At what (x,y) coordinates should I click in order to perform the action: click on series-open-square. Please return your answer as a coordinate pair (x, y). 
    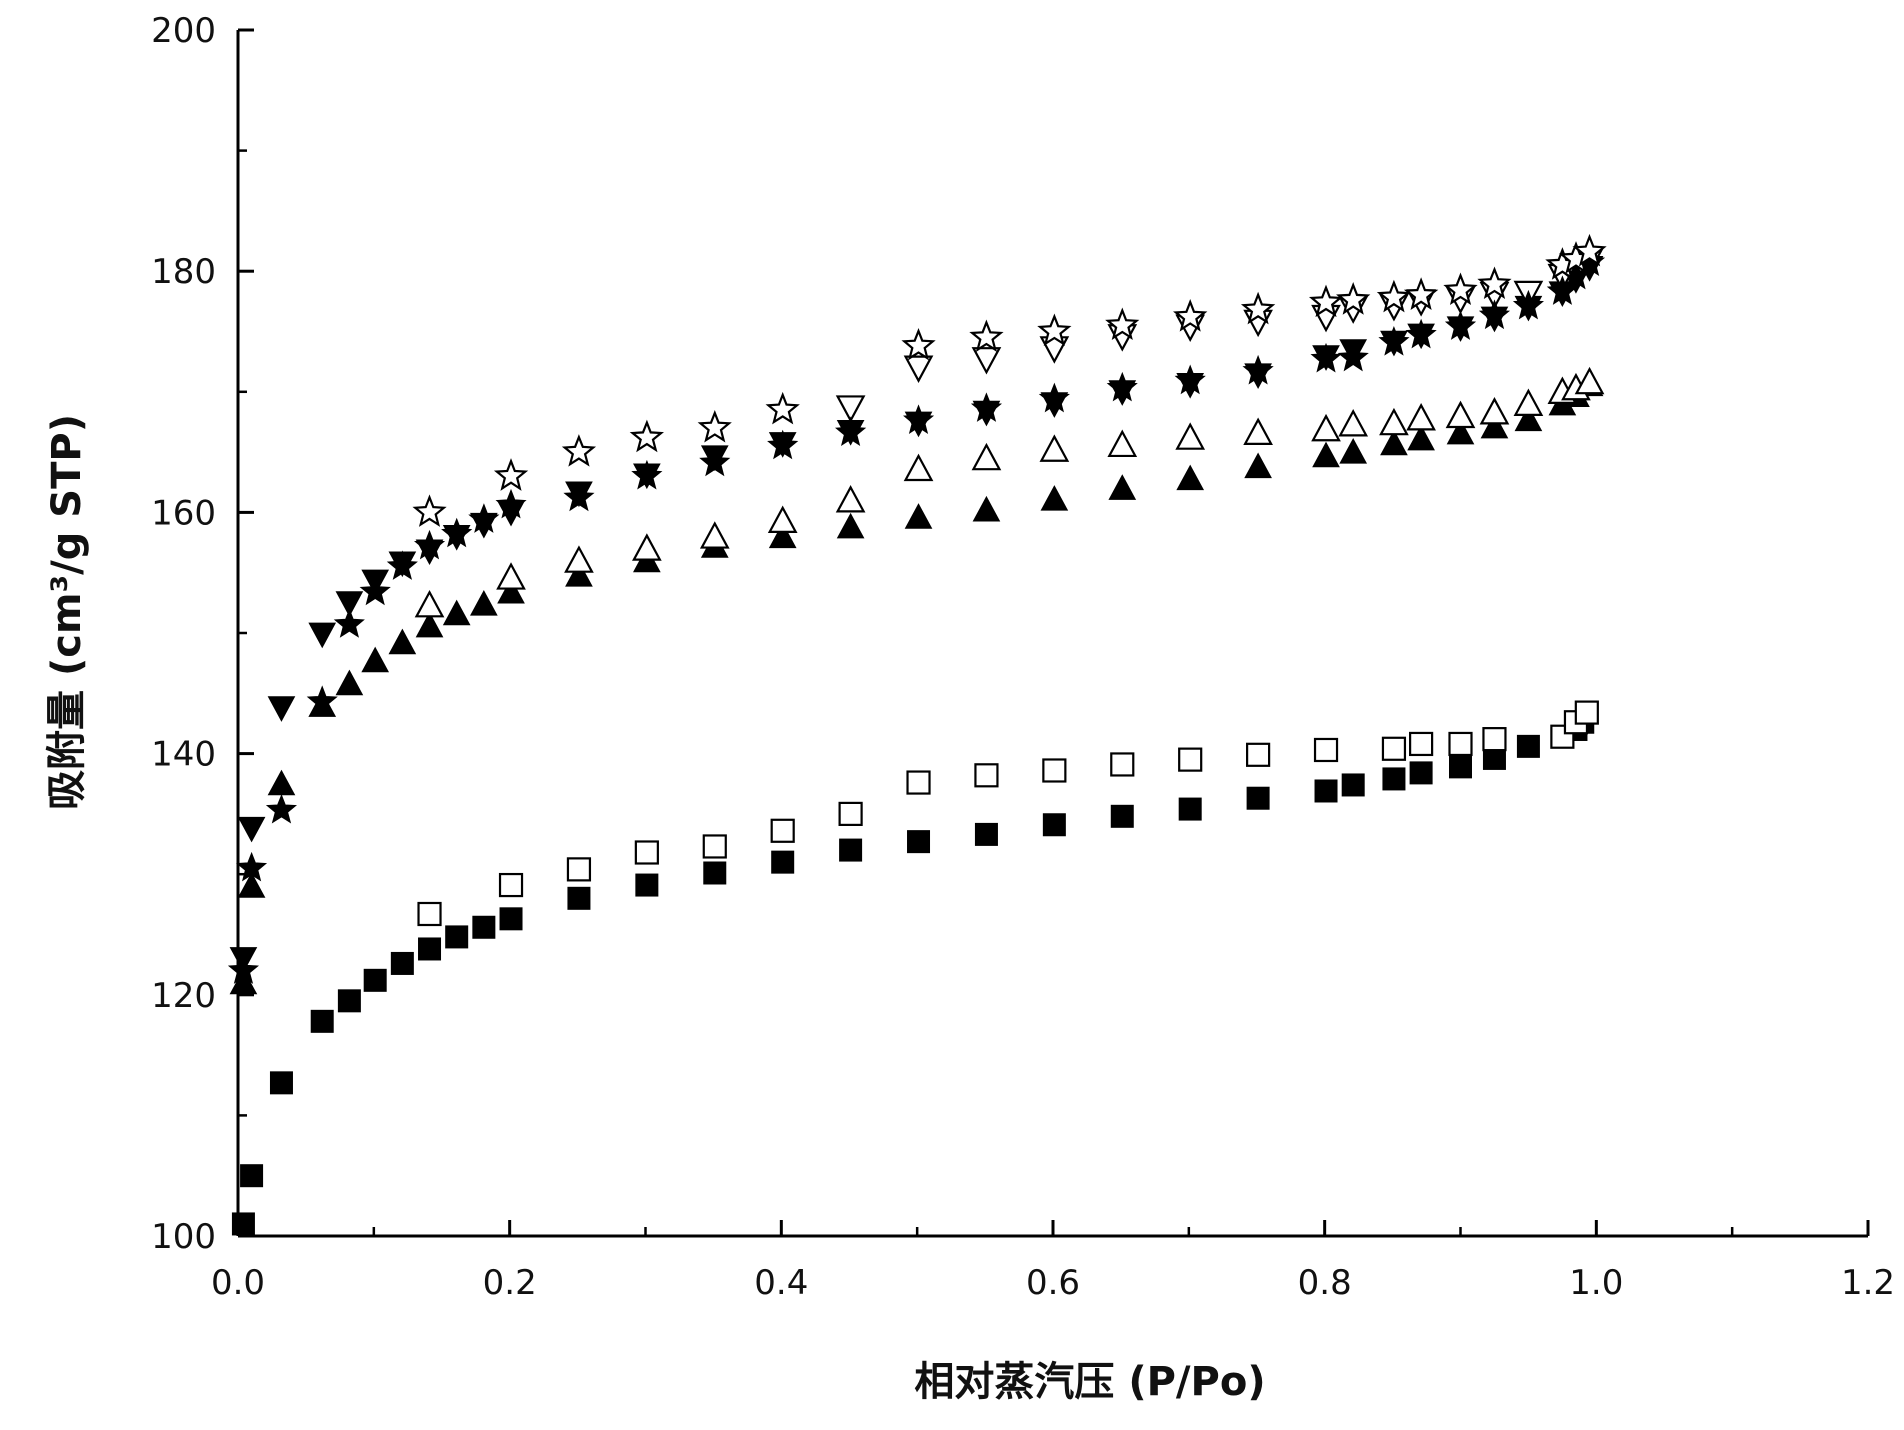
    Looking at the image, I should click on (1008, 813).